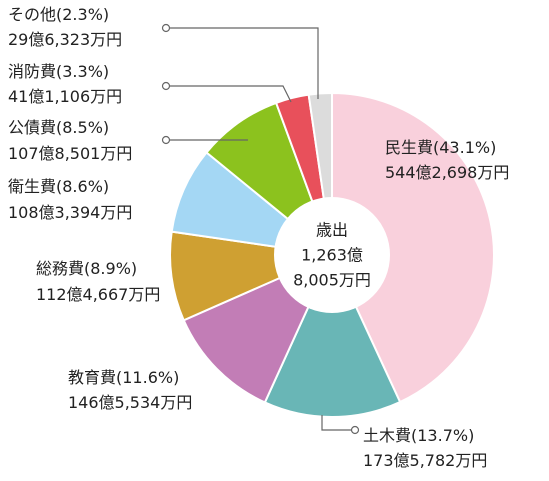 The image size is (549, 481). I want to click on center-label-group: 歳出 1,263億 8,005万円, so click(332, 255).